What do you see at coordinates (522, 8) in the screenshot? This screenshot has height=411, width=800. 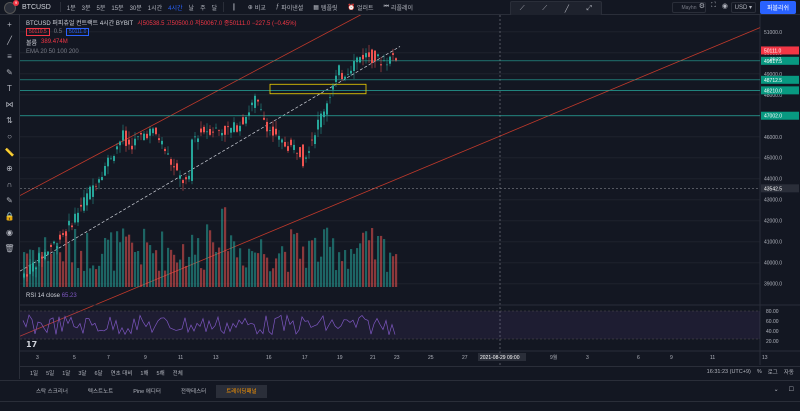 I see `trendline-icon: ⟋` at bounding box center [522, 8].